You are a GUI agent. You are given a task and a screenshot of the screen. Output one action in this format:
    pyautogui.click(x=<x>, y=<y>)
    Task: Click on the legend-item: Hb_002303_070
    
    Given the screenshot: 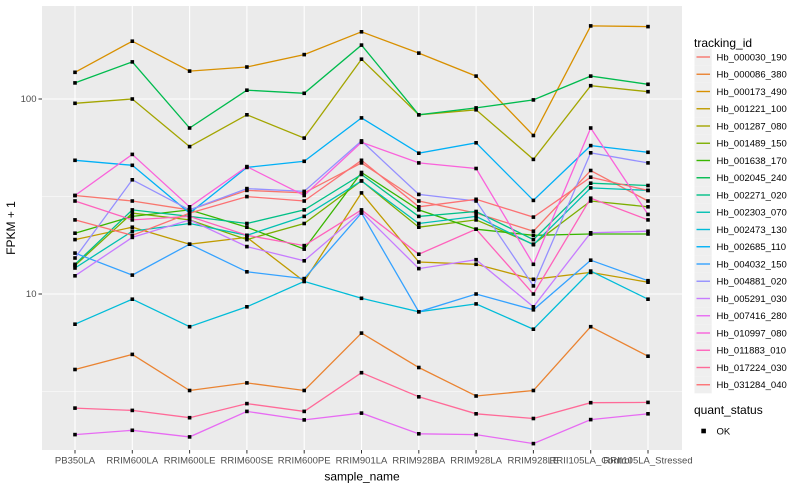 What is the action you would take?
    pyautogui.click(x=740, y=212)
    